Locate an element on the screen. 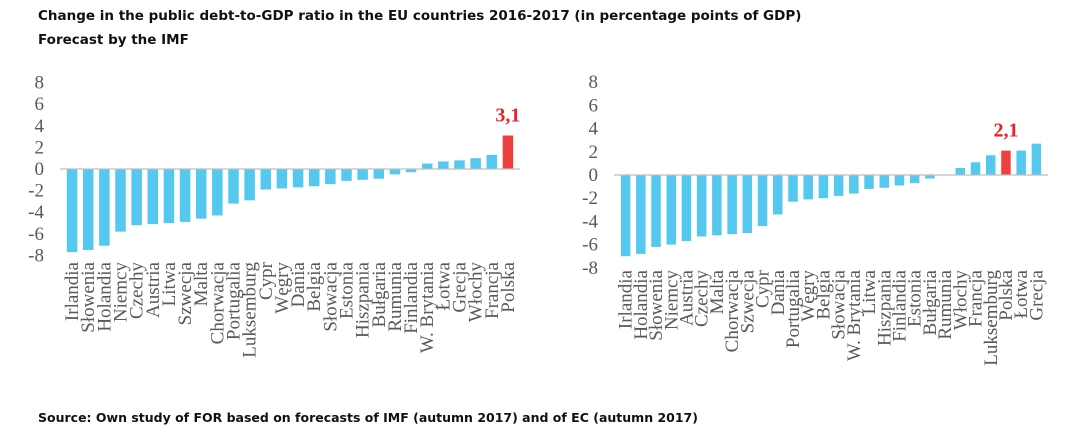 This screenshot has height=445, width=1066. highlight-data-label: 3,1 is located at coordinates (507, 116).